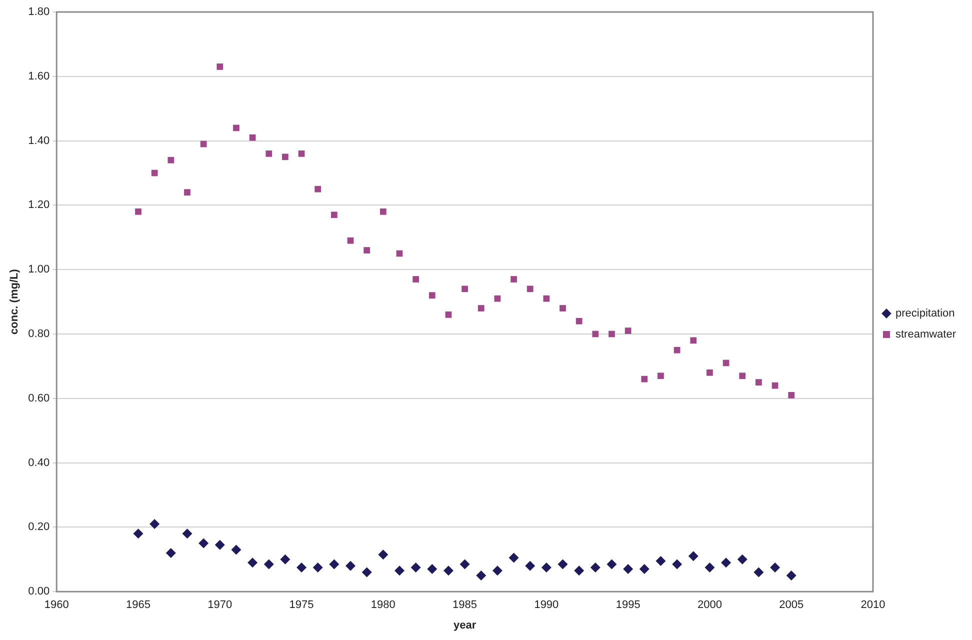 The height and width of the screenshot is (640, 972). What do you see at coordinates (791, 605) in the screenshot?
I see `x-tick-label: 2005` at bounding box center [791, 605].